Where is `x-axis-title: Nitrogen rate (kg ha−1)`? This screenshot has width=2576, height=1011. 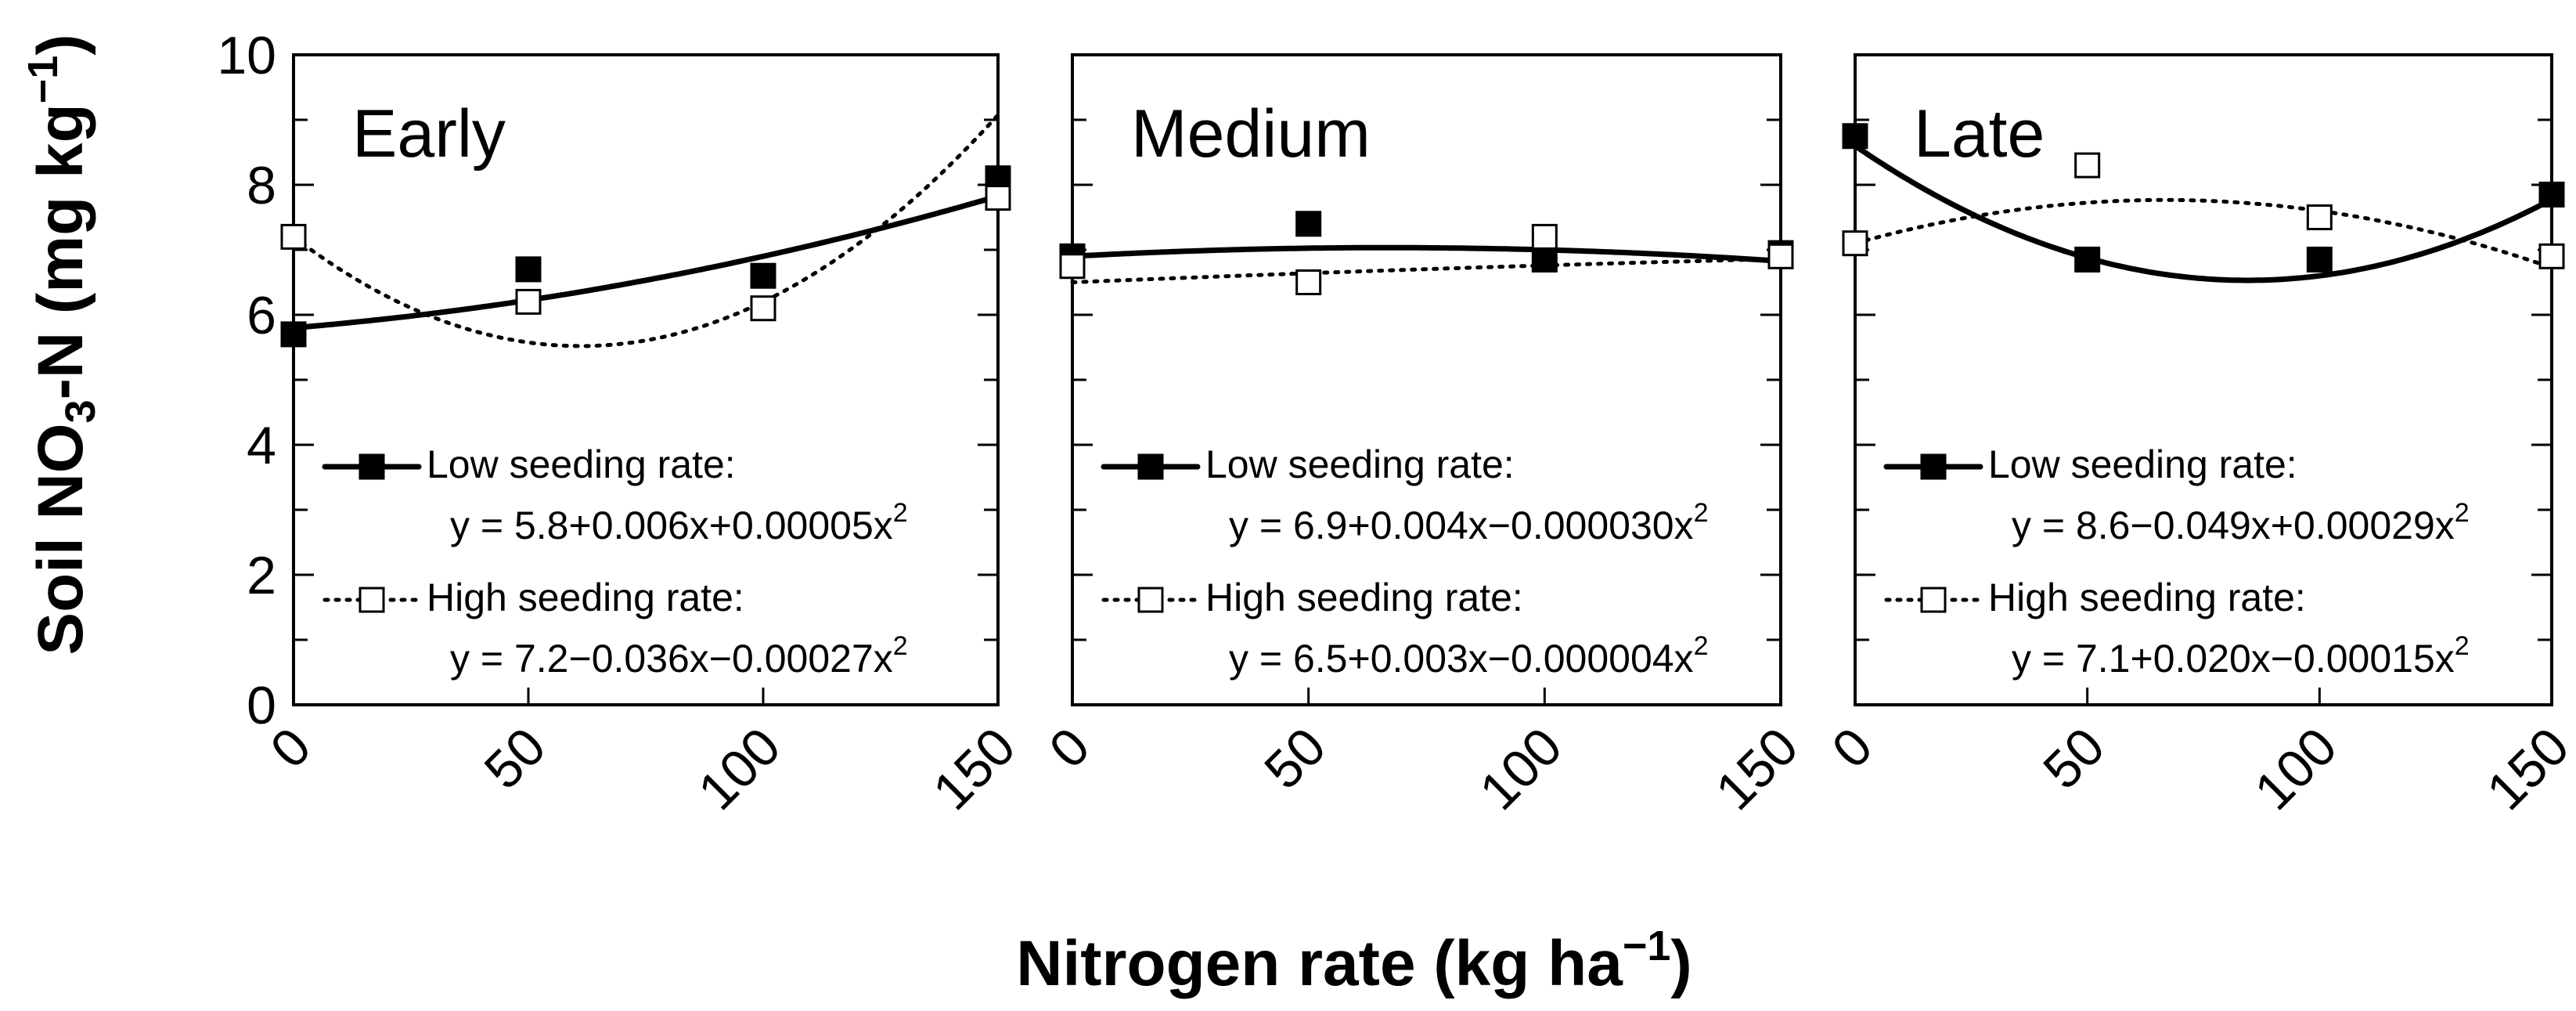
x-axis-title: Nitrogen rate (kg ha−1) is located at coordinates (1354, 961).